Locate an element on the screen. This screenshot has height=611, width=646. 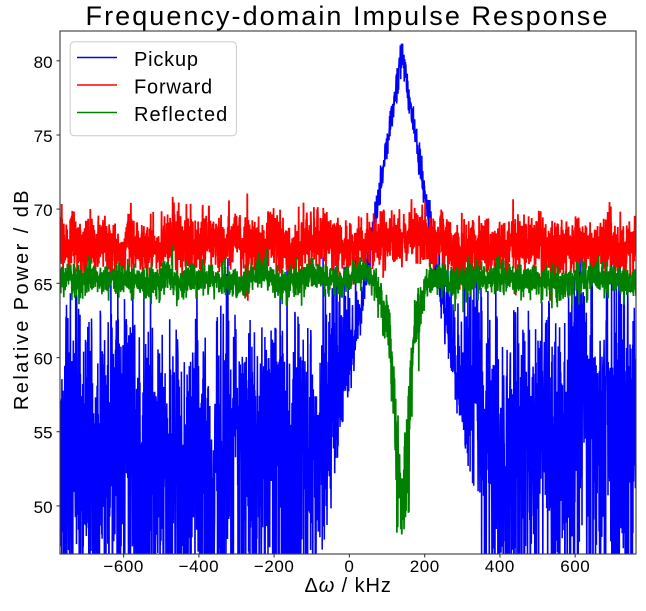
svg-text: Forward is located at coordinates (173, 87).